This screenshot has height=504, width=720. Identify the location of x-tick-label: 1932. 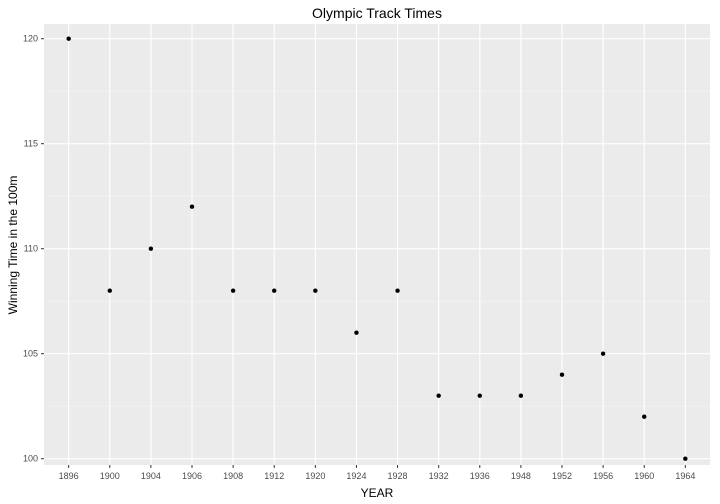
(439, 476).